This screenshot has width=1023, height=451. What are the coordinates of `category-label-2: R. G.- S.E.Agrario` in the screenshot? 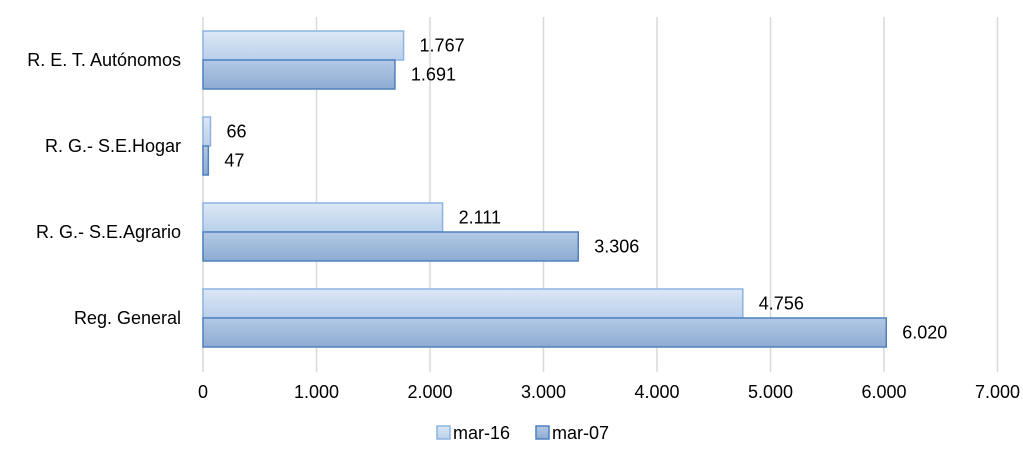 It's located at (108, 232).